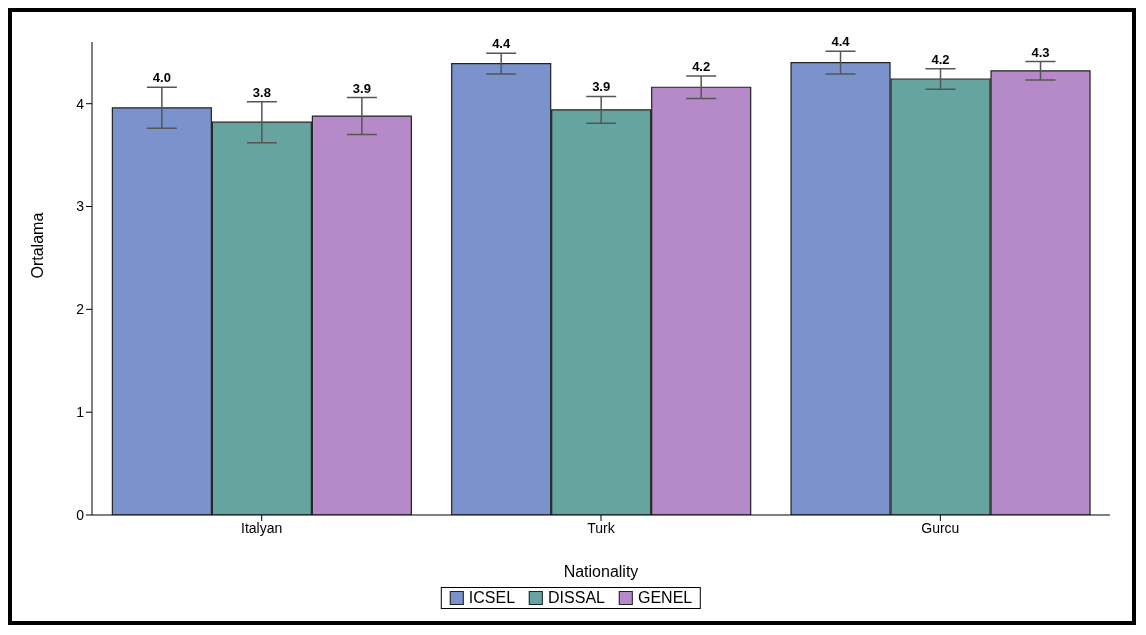 The width and height of the screenshot is (1146, 635). I want to click on data-label: 4.0, so click(161, 78).